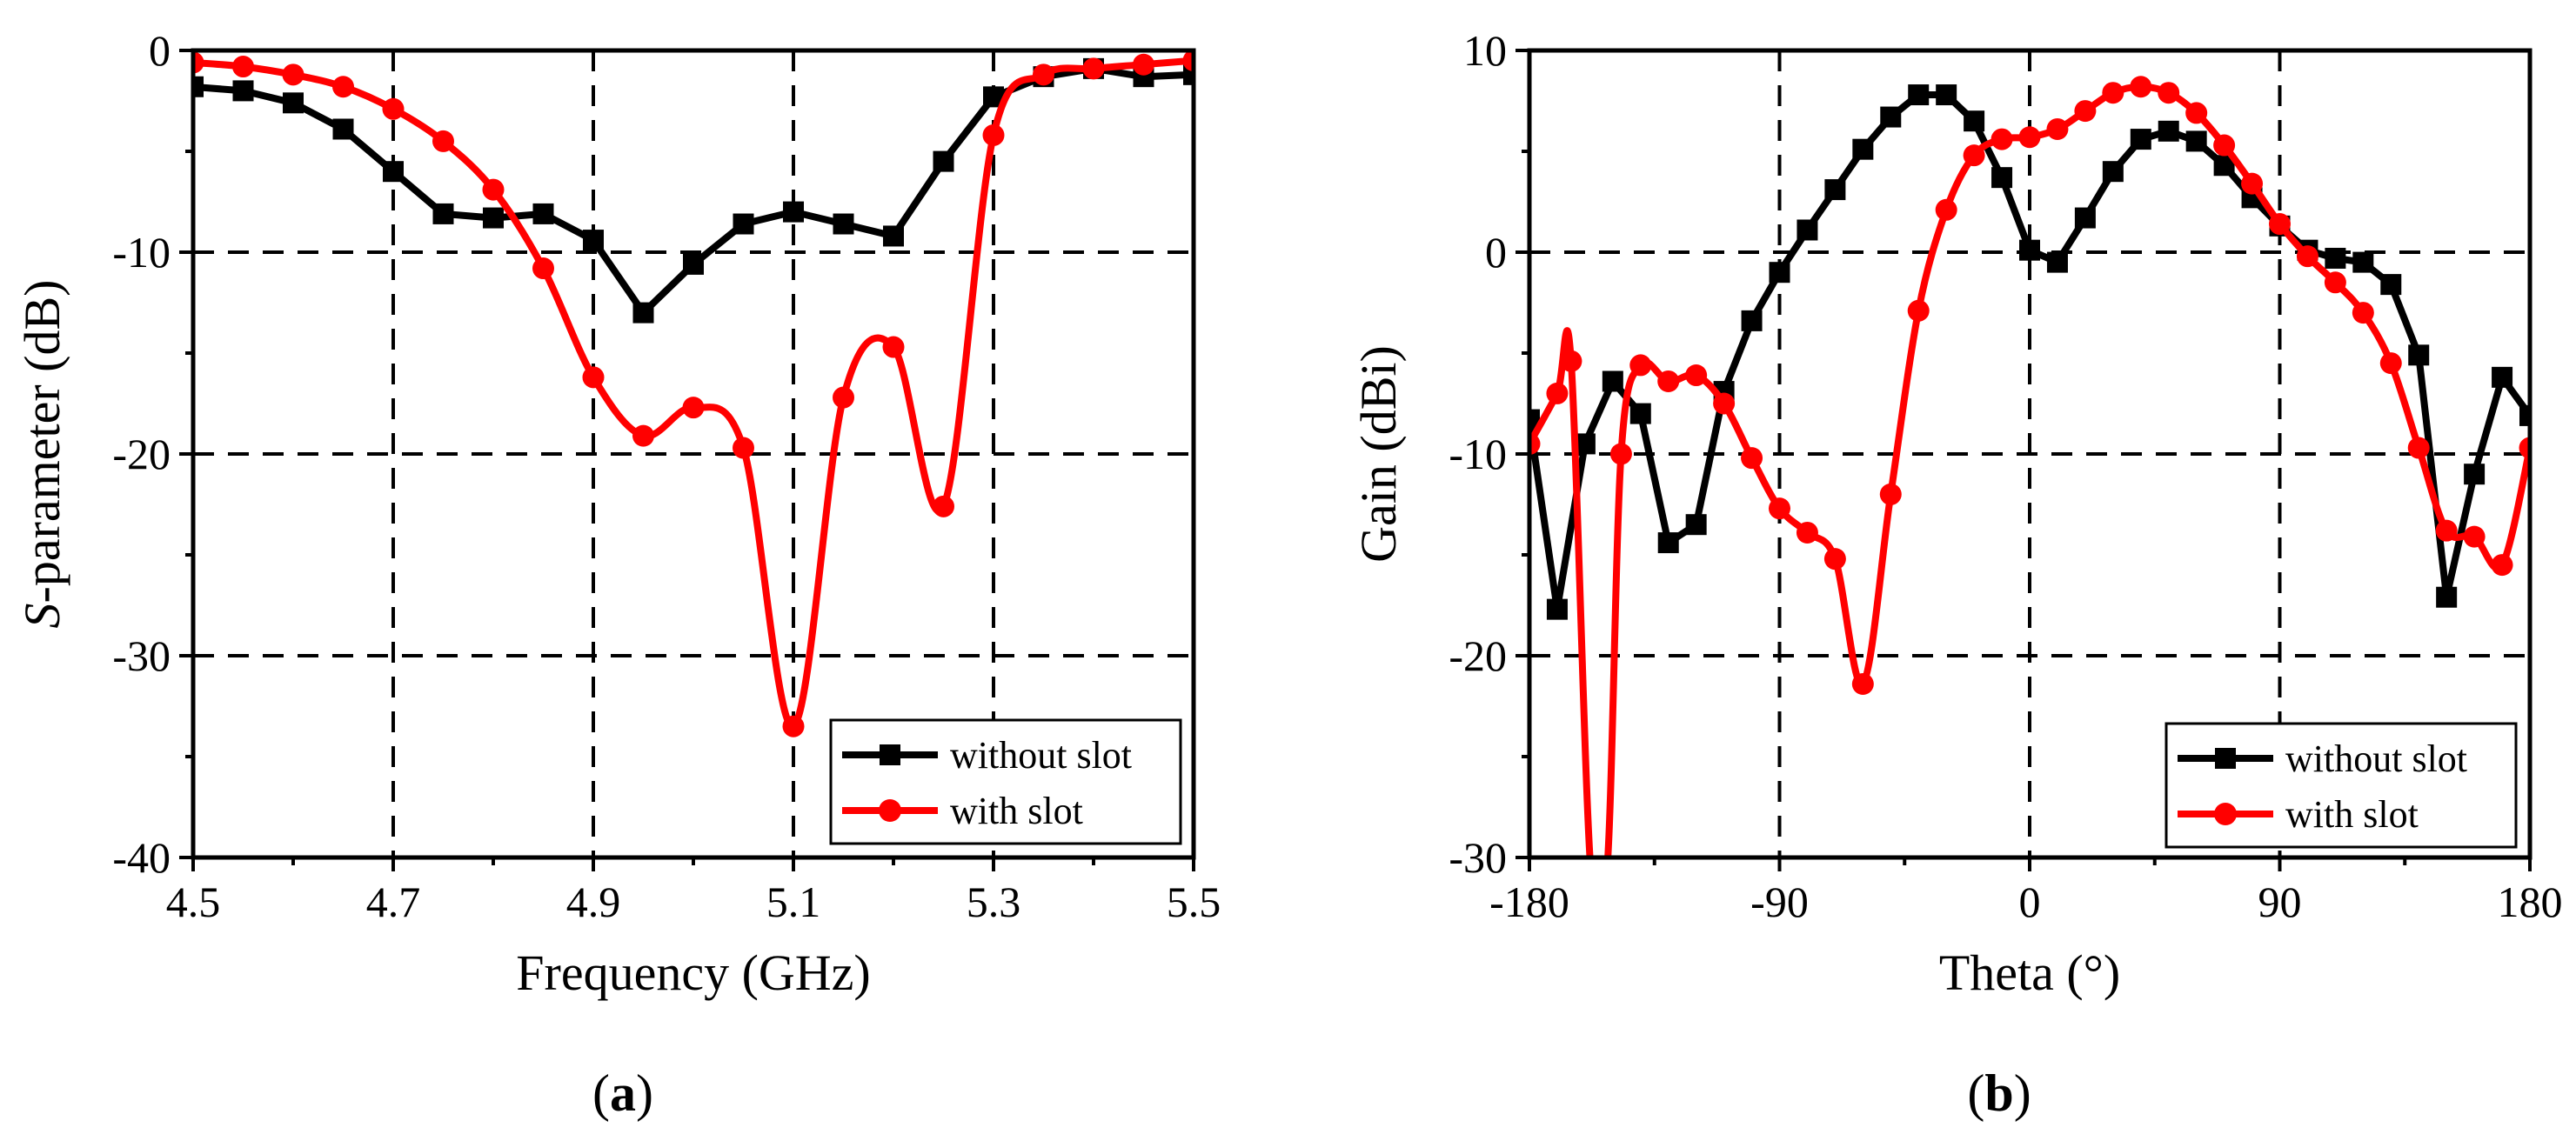 This screenshot has height=1141, width=2576. Describe the element at coordinates (1779, 901) in the screenshot. I see `x-tick-label: -90` at that location.